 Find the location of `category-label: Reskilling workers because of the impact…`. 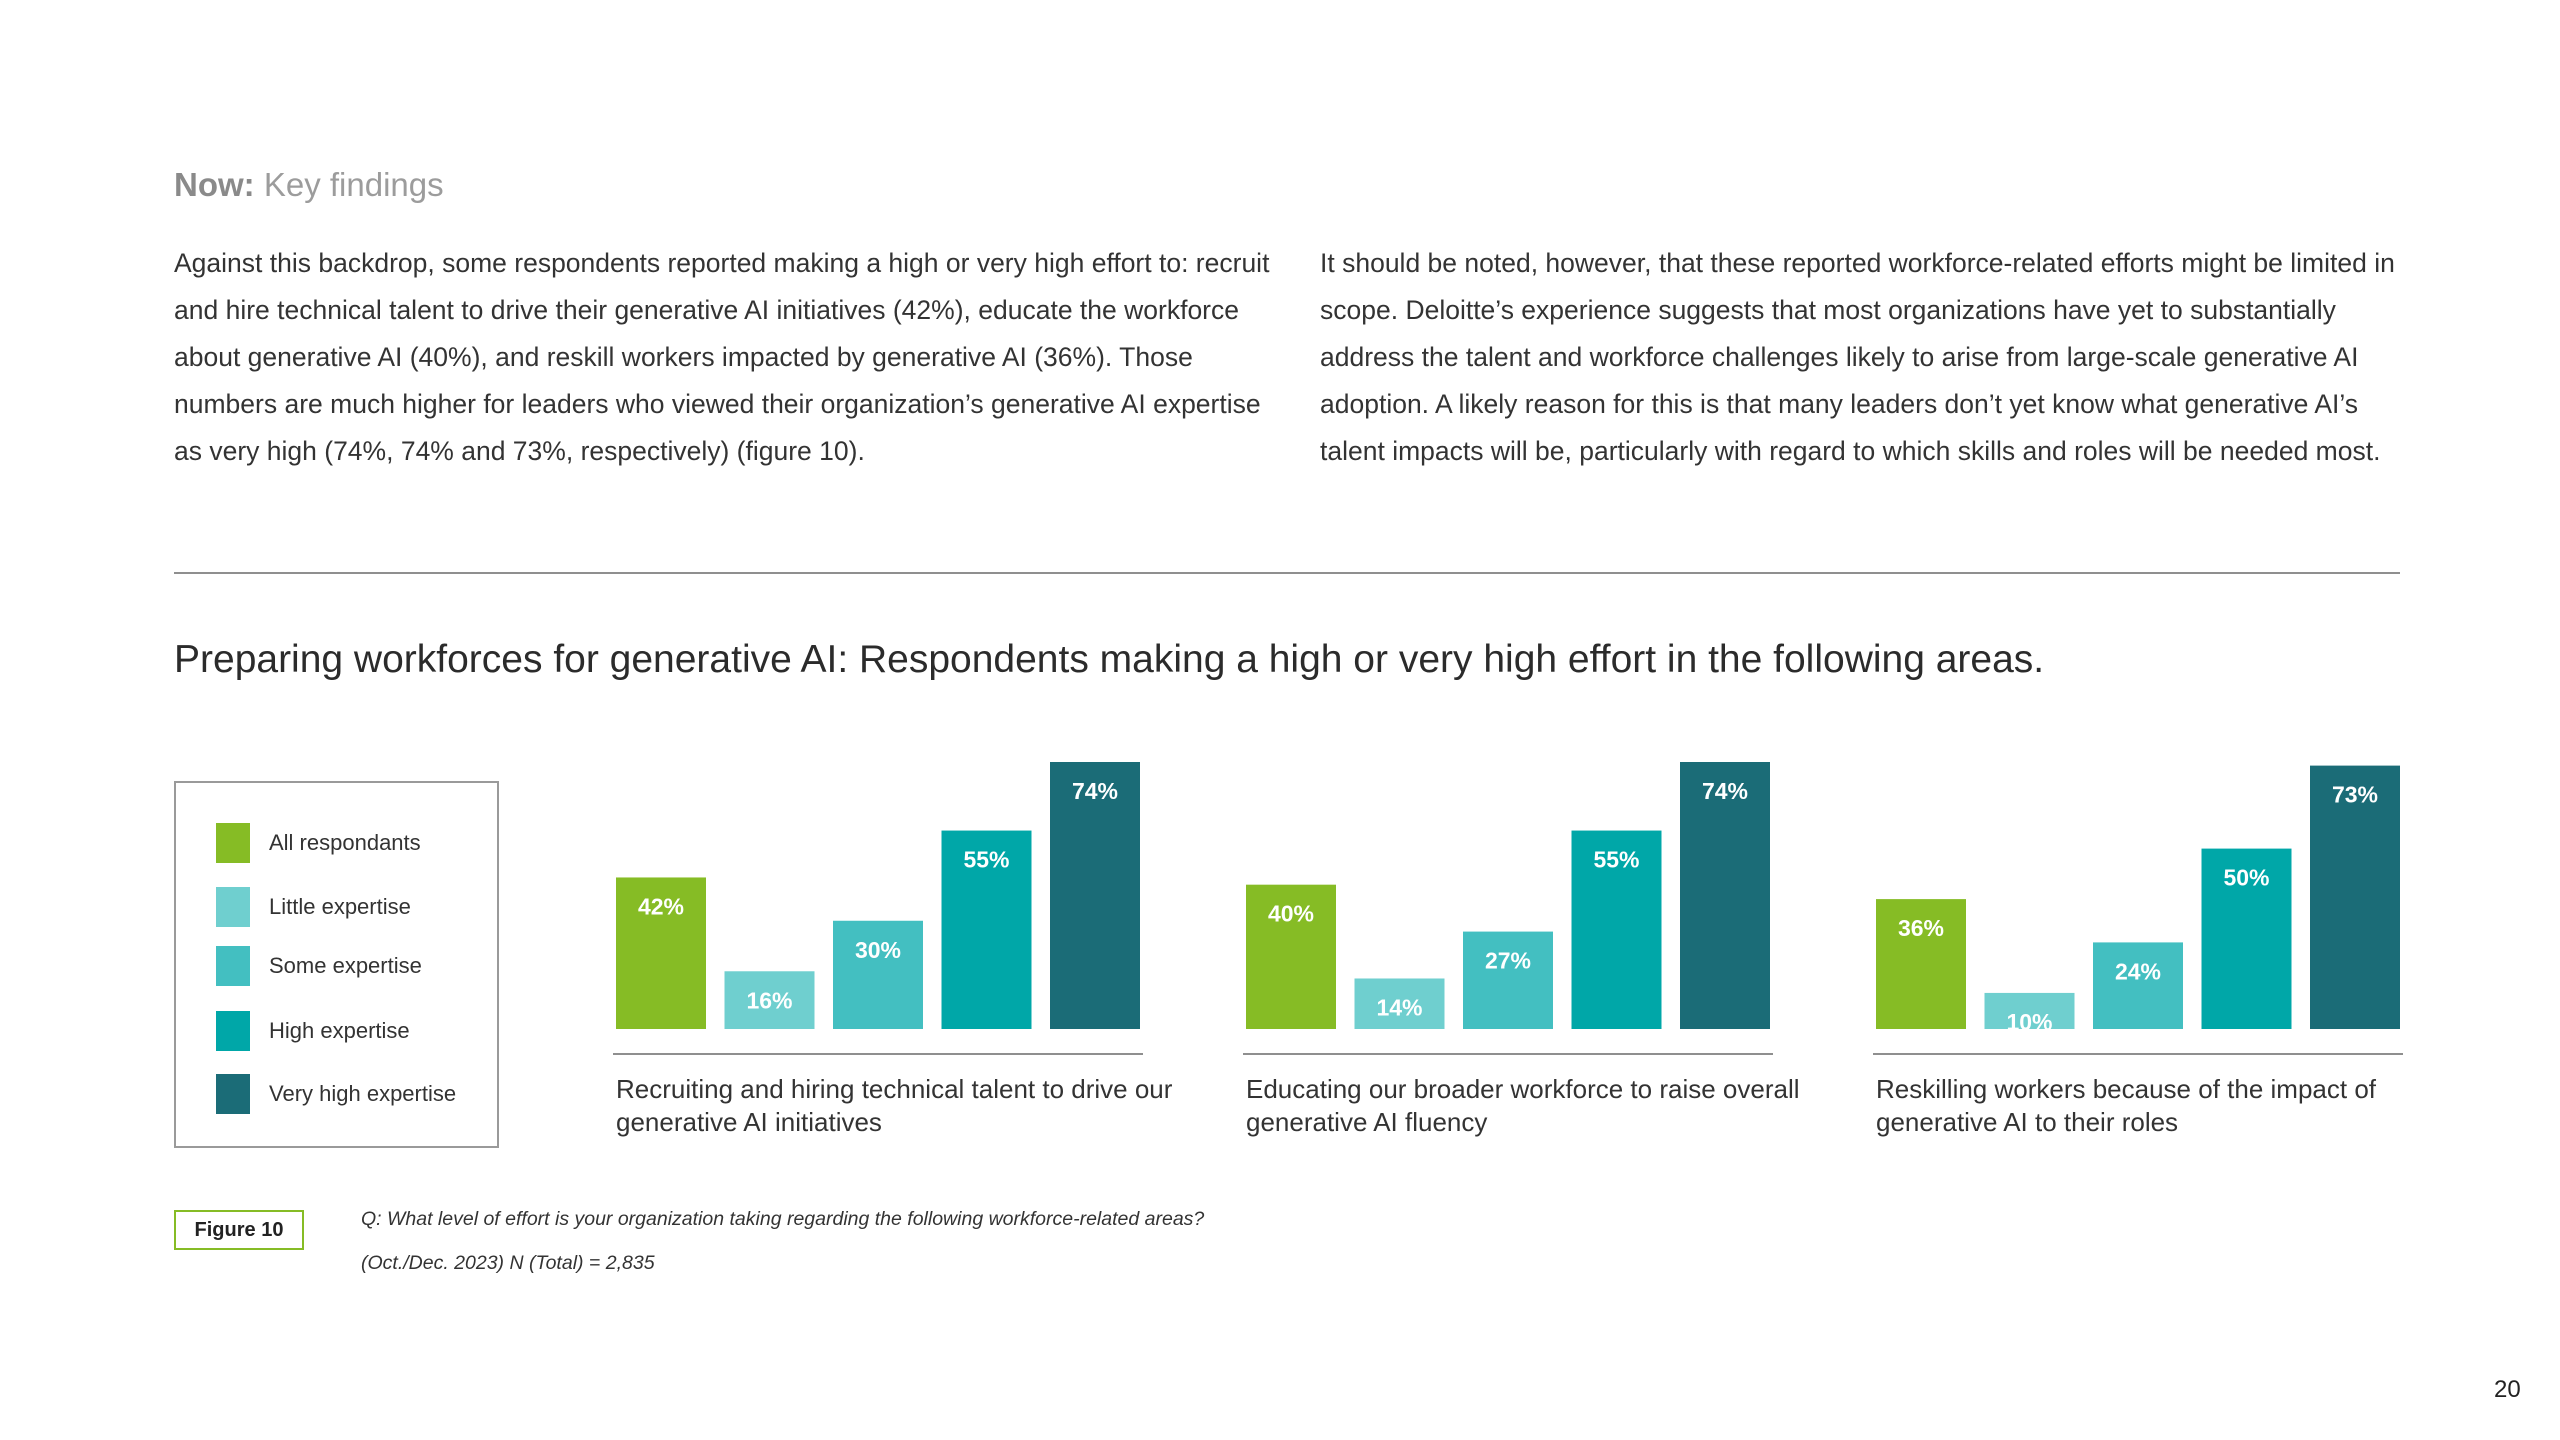

category-label: Reskilling workers because of the impact… is located at coordinates (2126, 1105).